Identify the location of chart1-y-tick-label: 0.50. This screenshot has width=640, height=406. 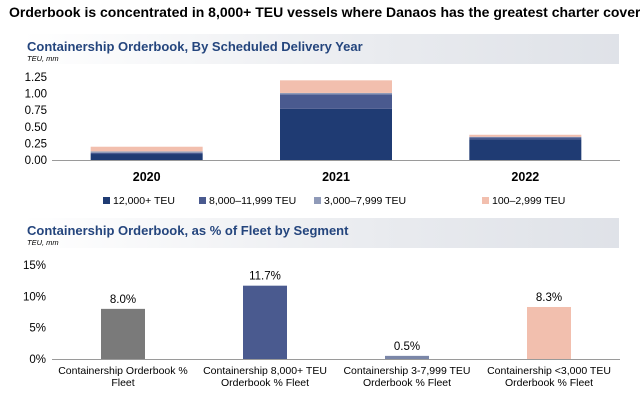
(36, 128).